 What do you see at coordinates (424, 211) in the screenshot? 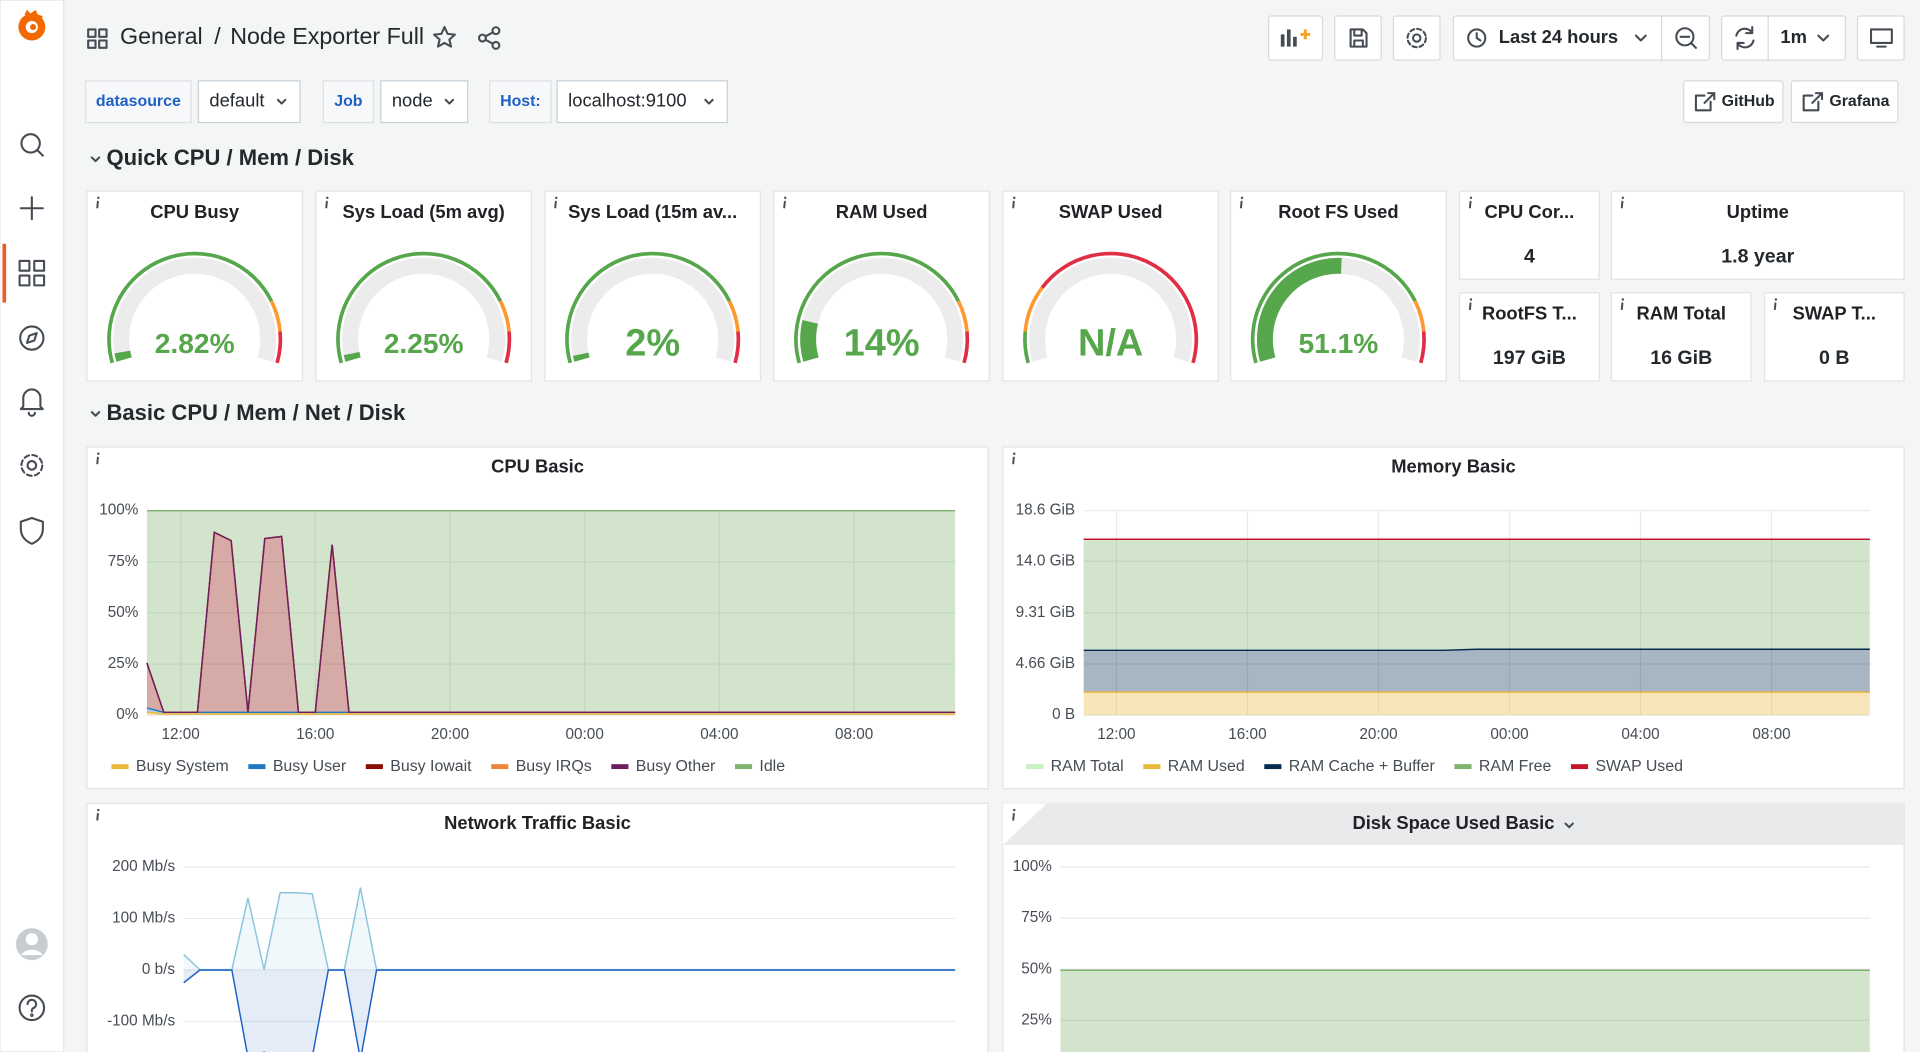
I see `panel-title: Sys Load (5m avg)` at bounding box center [424, 211].